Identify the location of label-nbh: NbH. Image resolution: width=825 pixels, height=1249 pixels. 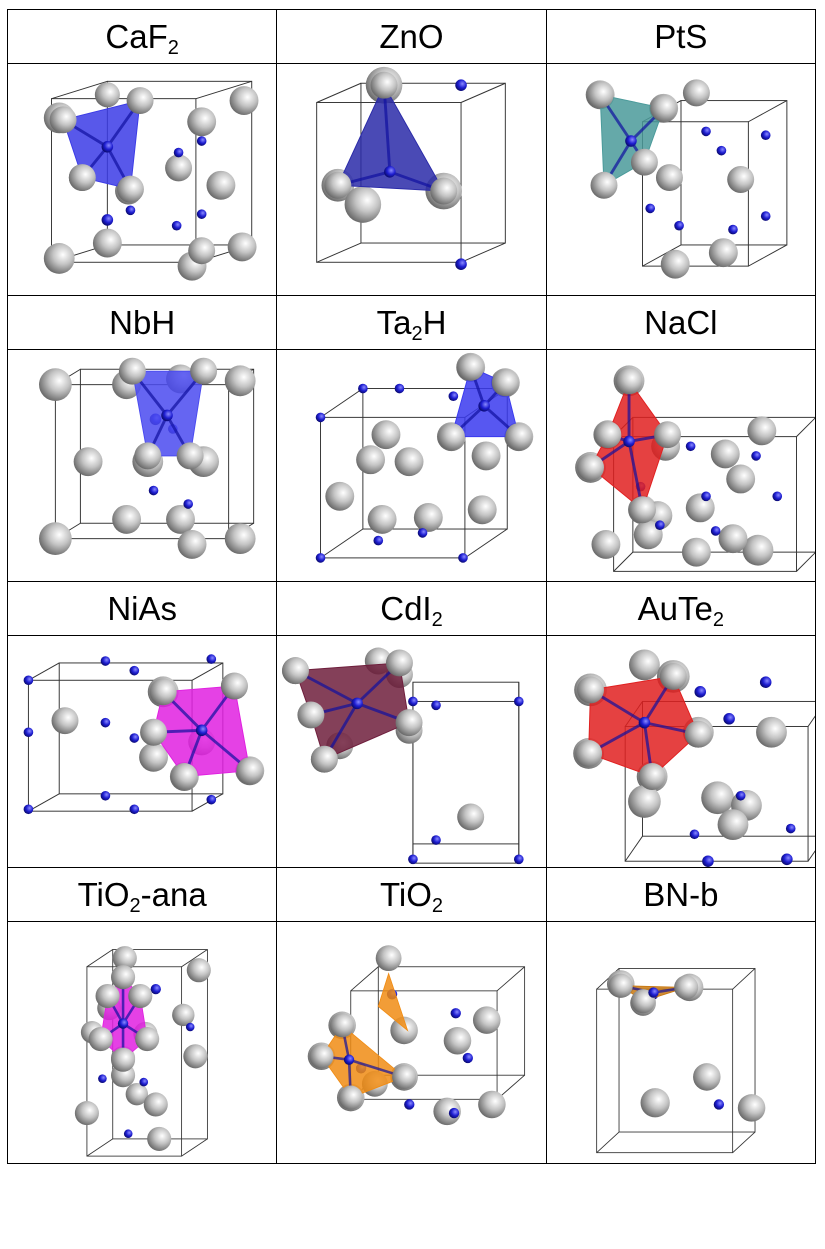
(142, 322).